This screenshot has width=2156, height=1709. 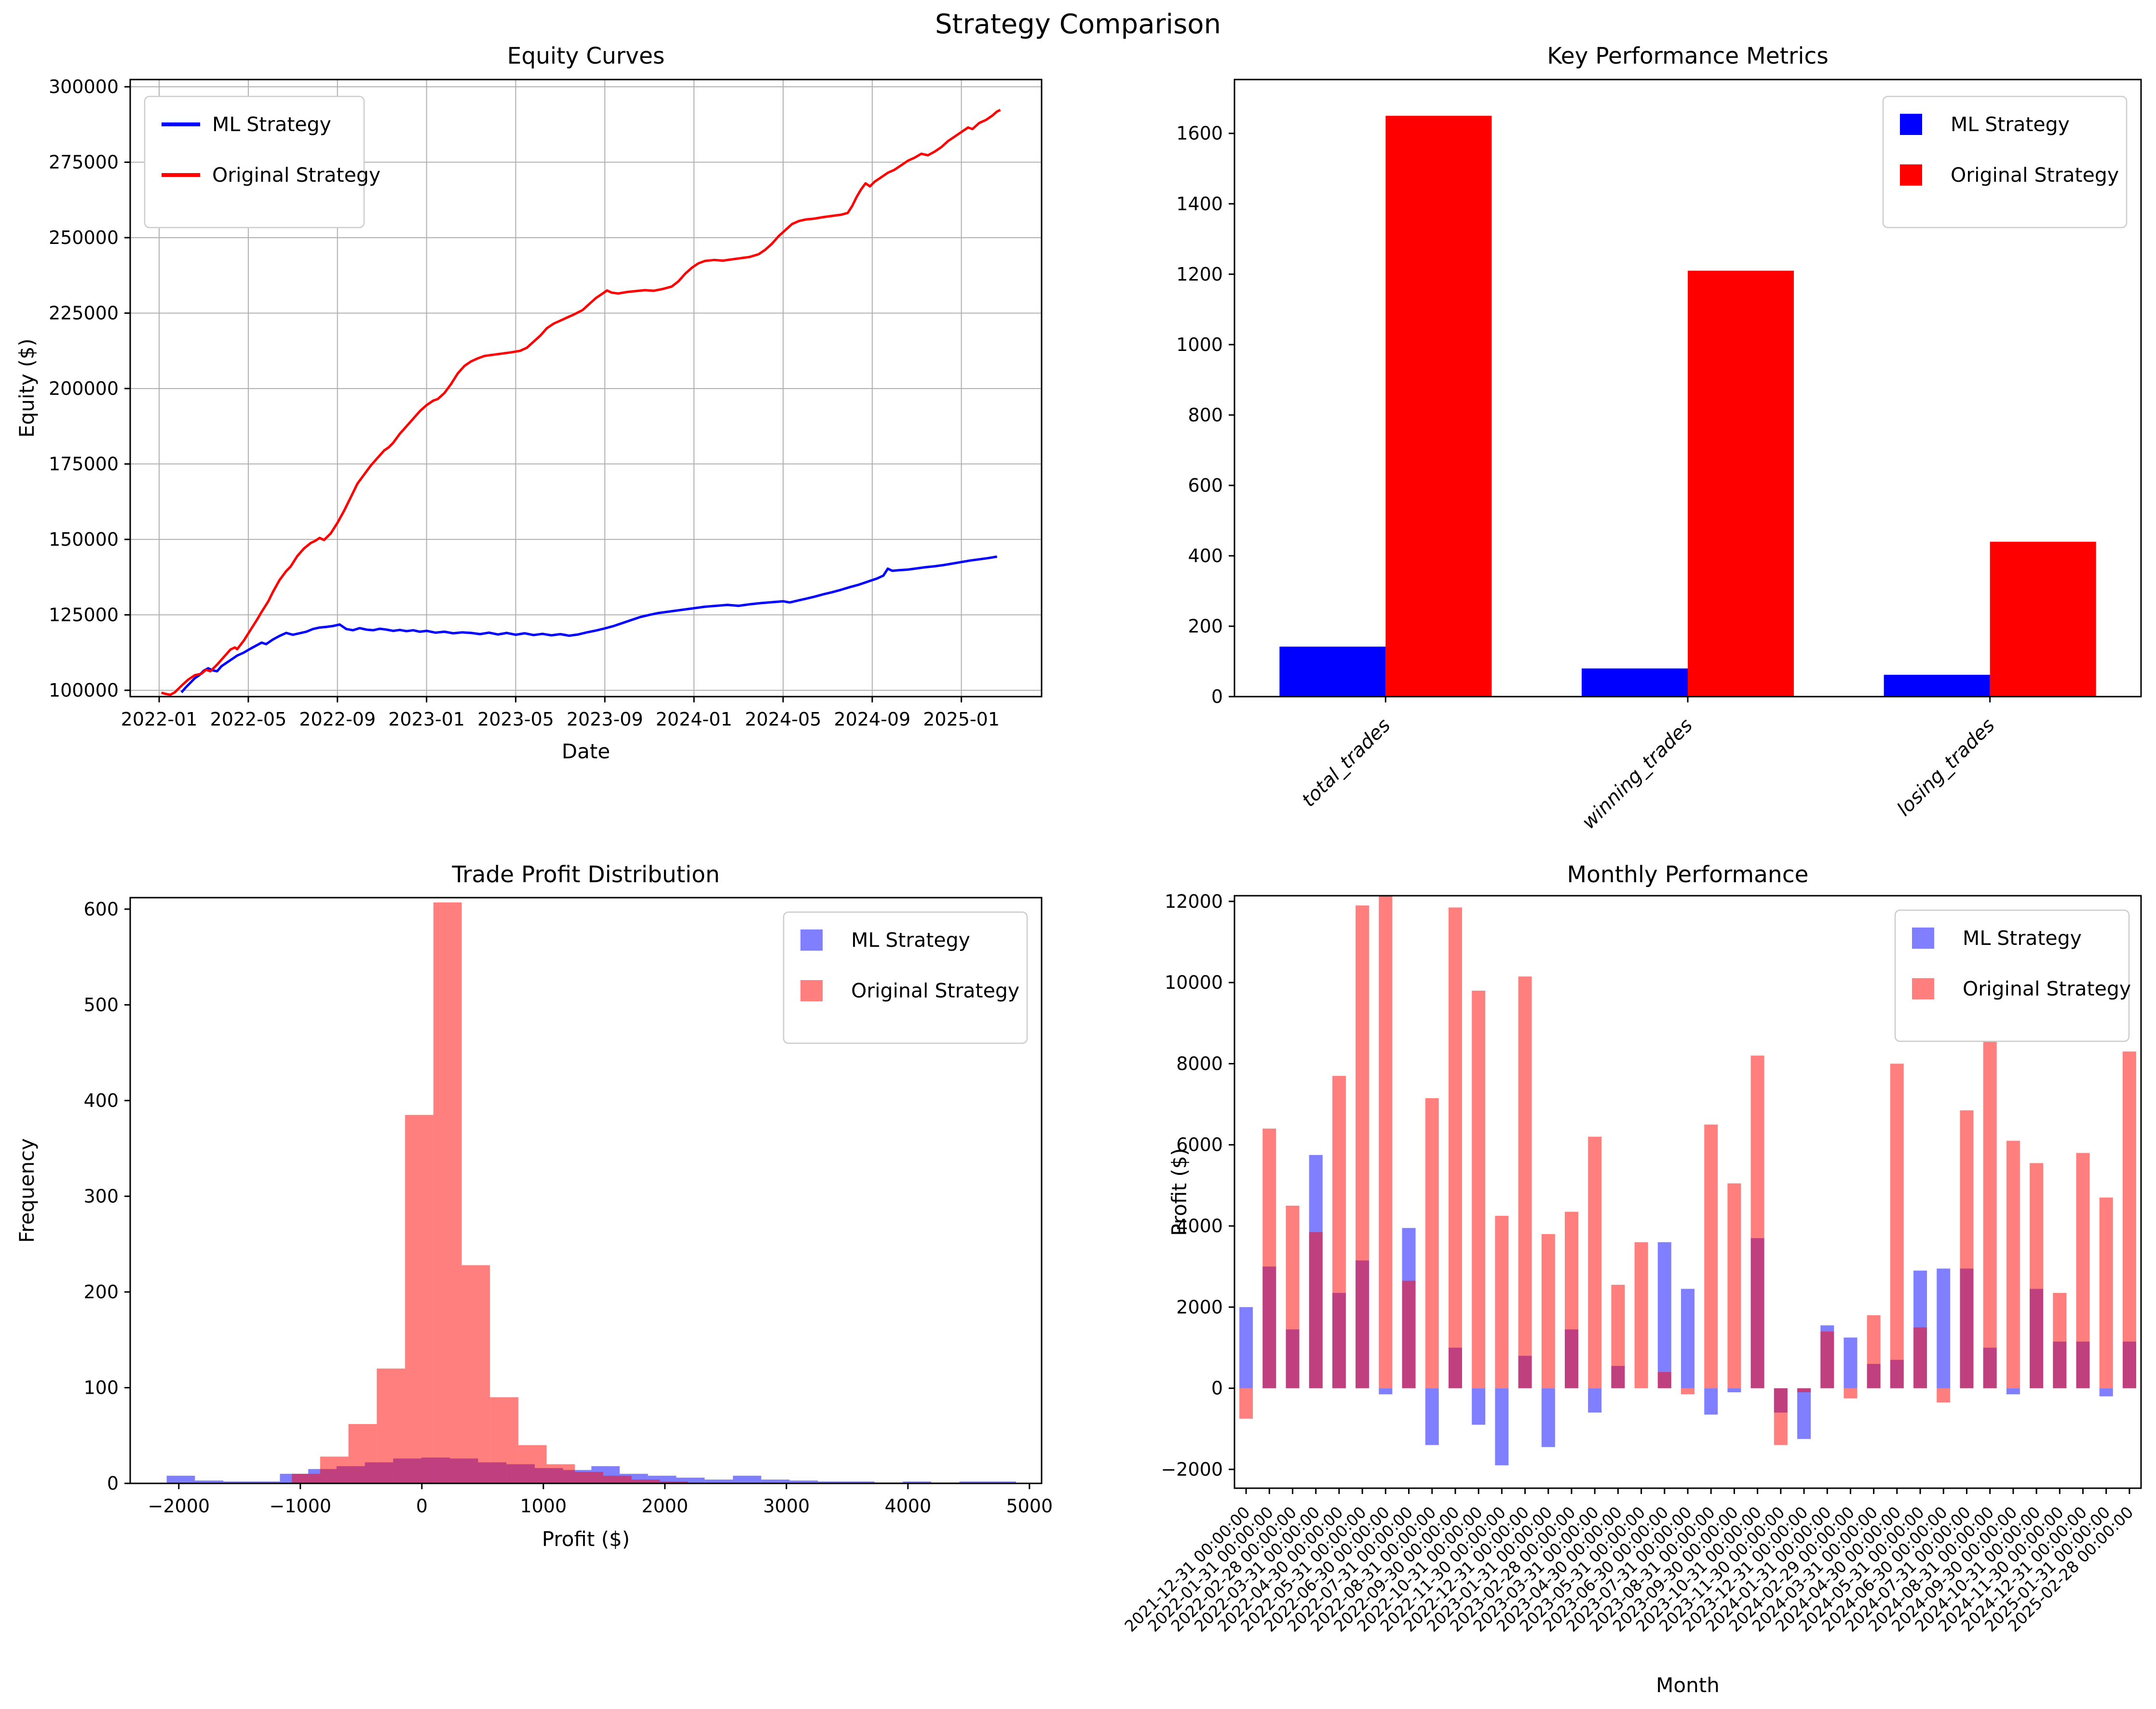 I want to click on y-tick-label: 500, so click(x=101, y=1004).